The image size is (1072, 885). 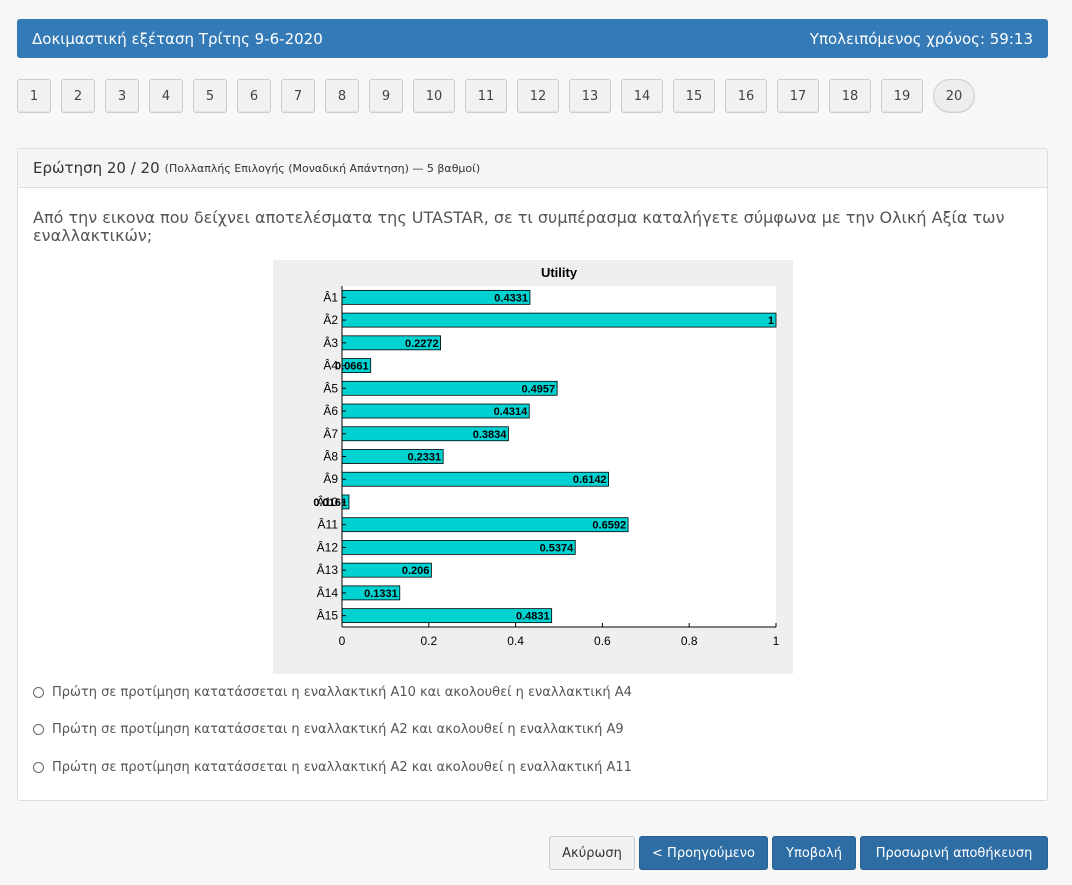 What do you see at coordinates (434, 96) in the screenshot?
I see `page-button-10: 10` at bounding box center [434, 96].